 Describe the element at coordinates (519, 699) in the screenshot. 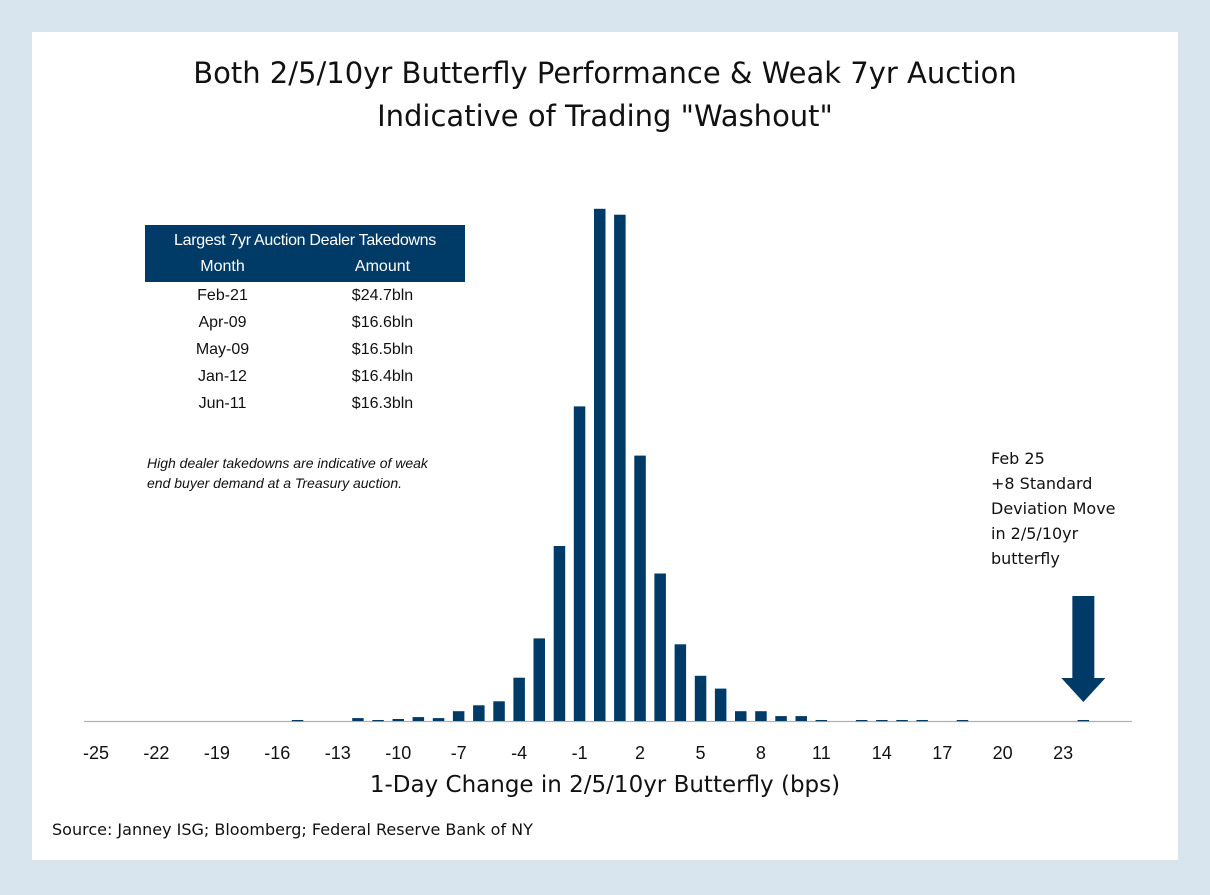

I see `bar--4` at that location.